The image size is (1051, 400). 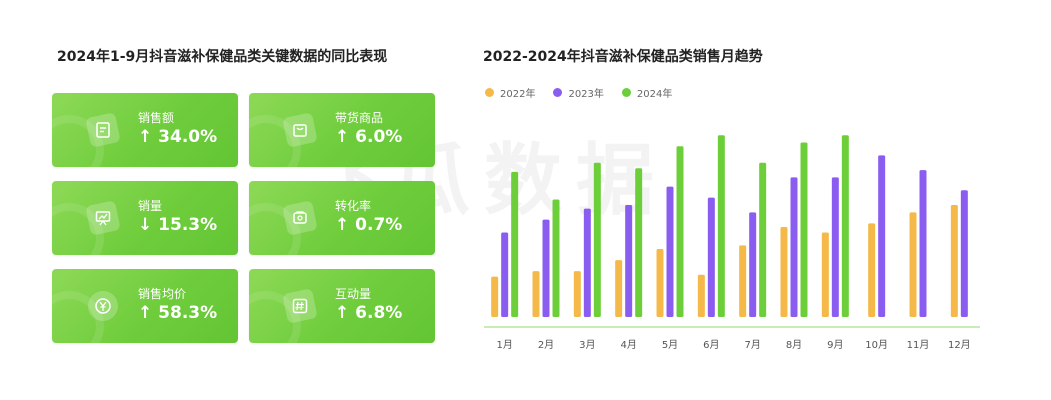 What do you see at coordinates (639, 242) in the screenshot?
I see `bar-2024年-4月` at bounding box center [639, 242].